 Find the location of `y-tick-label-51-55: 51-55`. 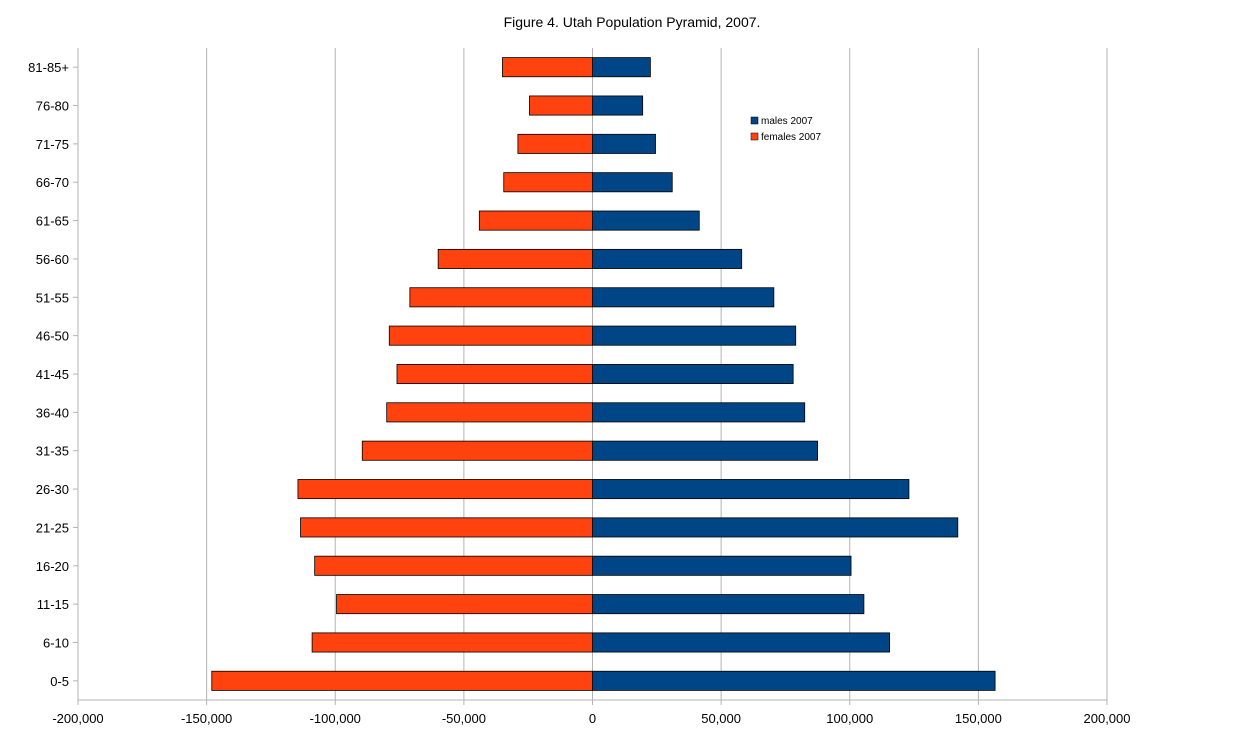

y-tick-label-51-55: 51-55 is located at coordinates (52, 297).